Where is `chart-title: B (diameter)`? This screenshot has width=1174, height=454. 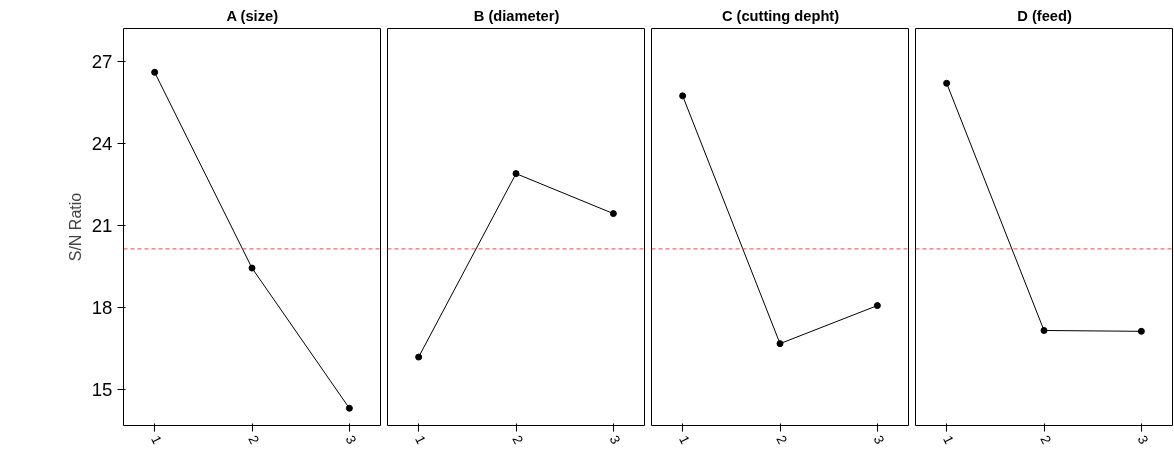
chart-title: B (diameter) is located at coordinates (516, 15).